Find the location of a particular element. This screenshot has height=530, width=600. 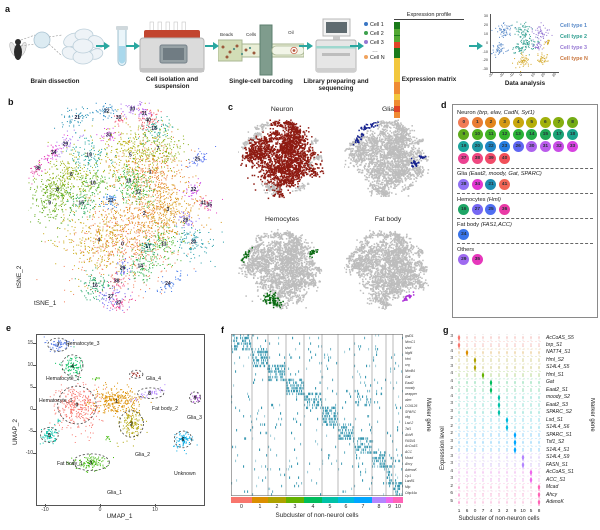

violin-gene-label: S14L4_S9 is located at coordinates (558, 457).